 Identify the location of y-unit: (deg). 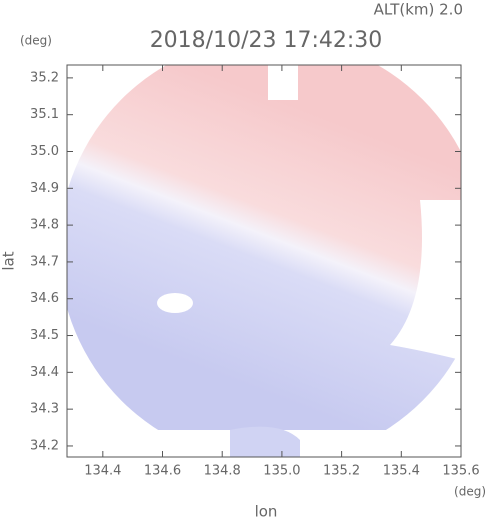
(36, 41).